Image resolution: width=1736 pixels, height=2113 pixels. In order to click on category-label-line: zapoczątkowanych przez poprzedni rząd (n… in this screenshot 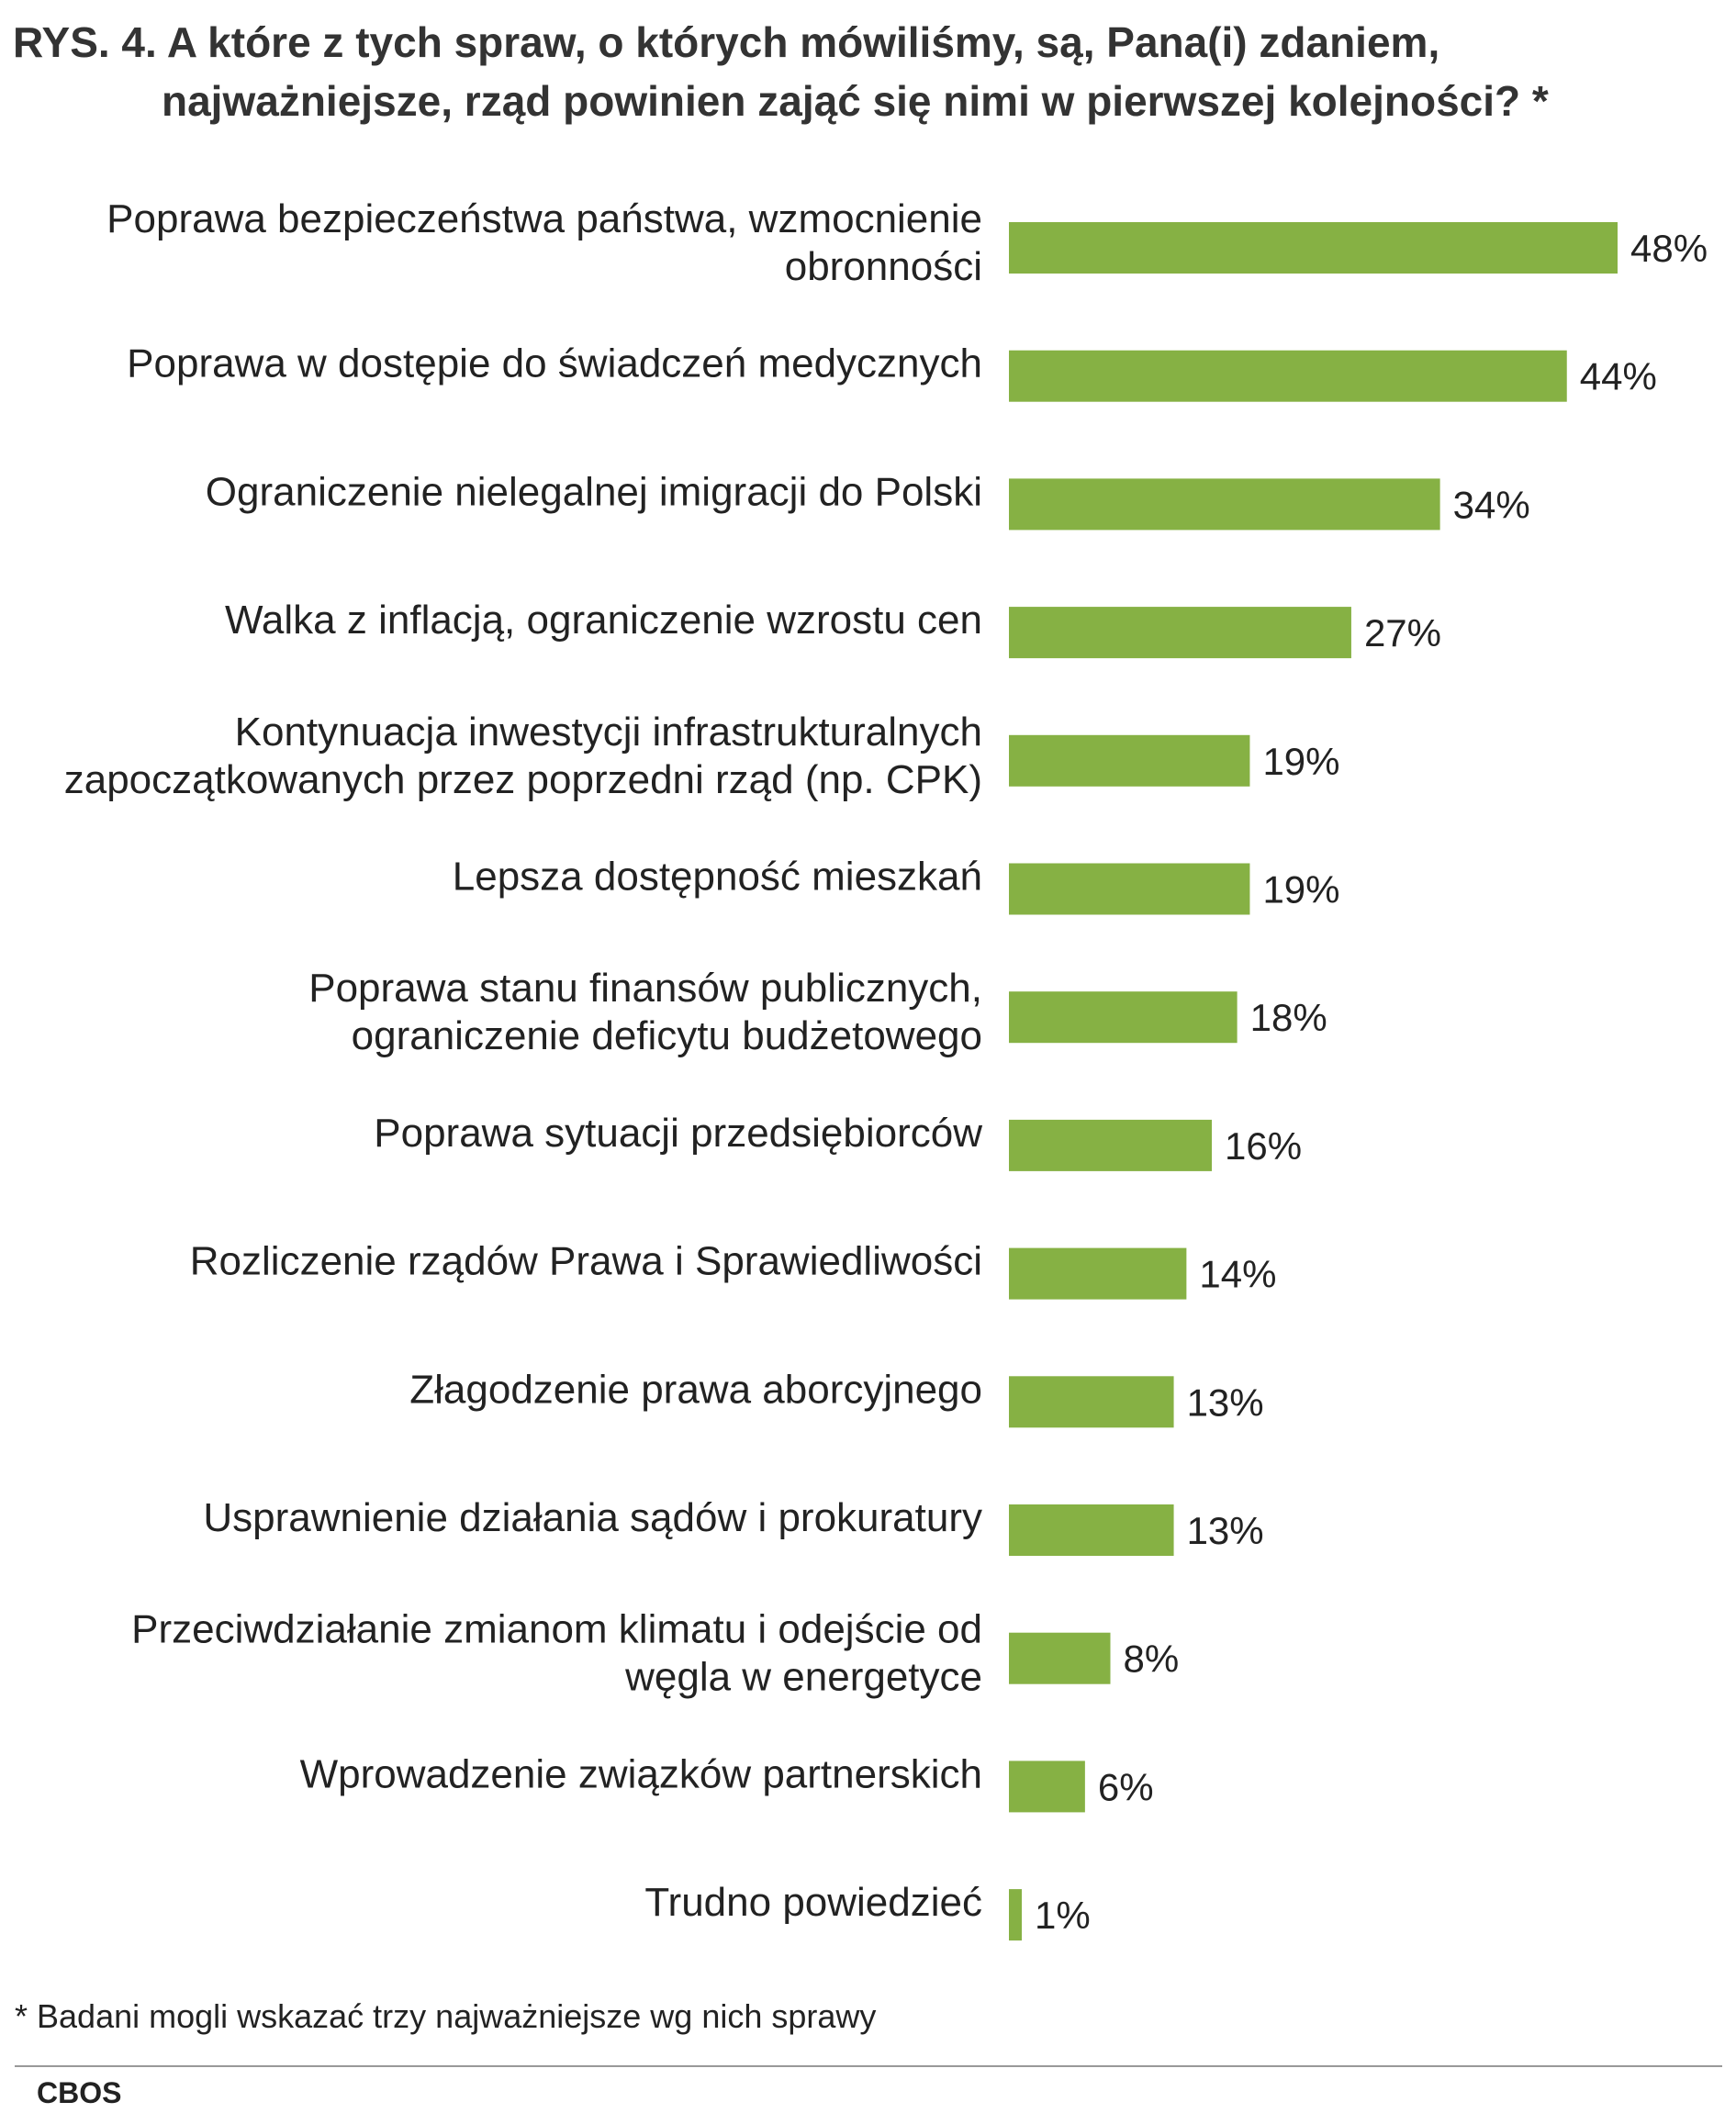, I will do `click(523, 779)`.